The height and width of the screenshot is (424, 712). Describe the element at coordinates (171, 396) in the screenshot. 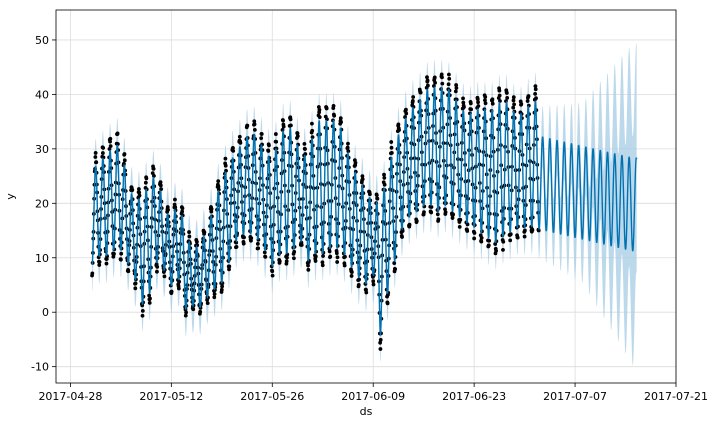

I see `x-tick-label: 2017-05-12` at that location.